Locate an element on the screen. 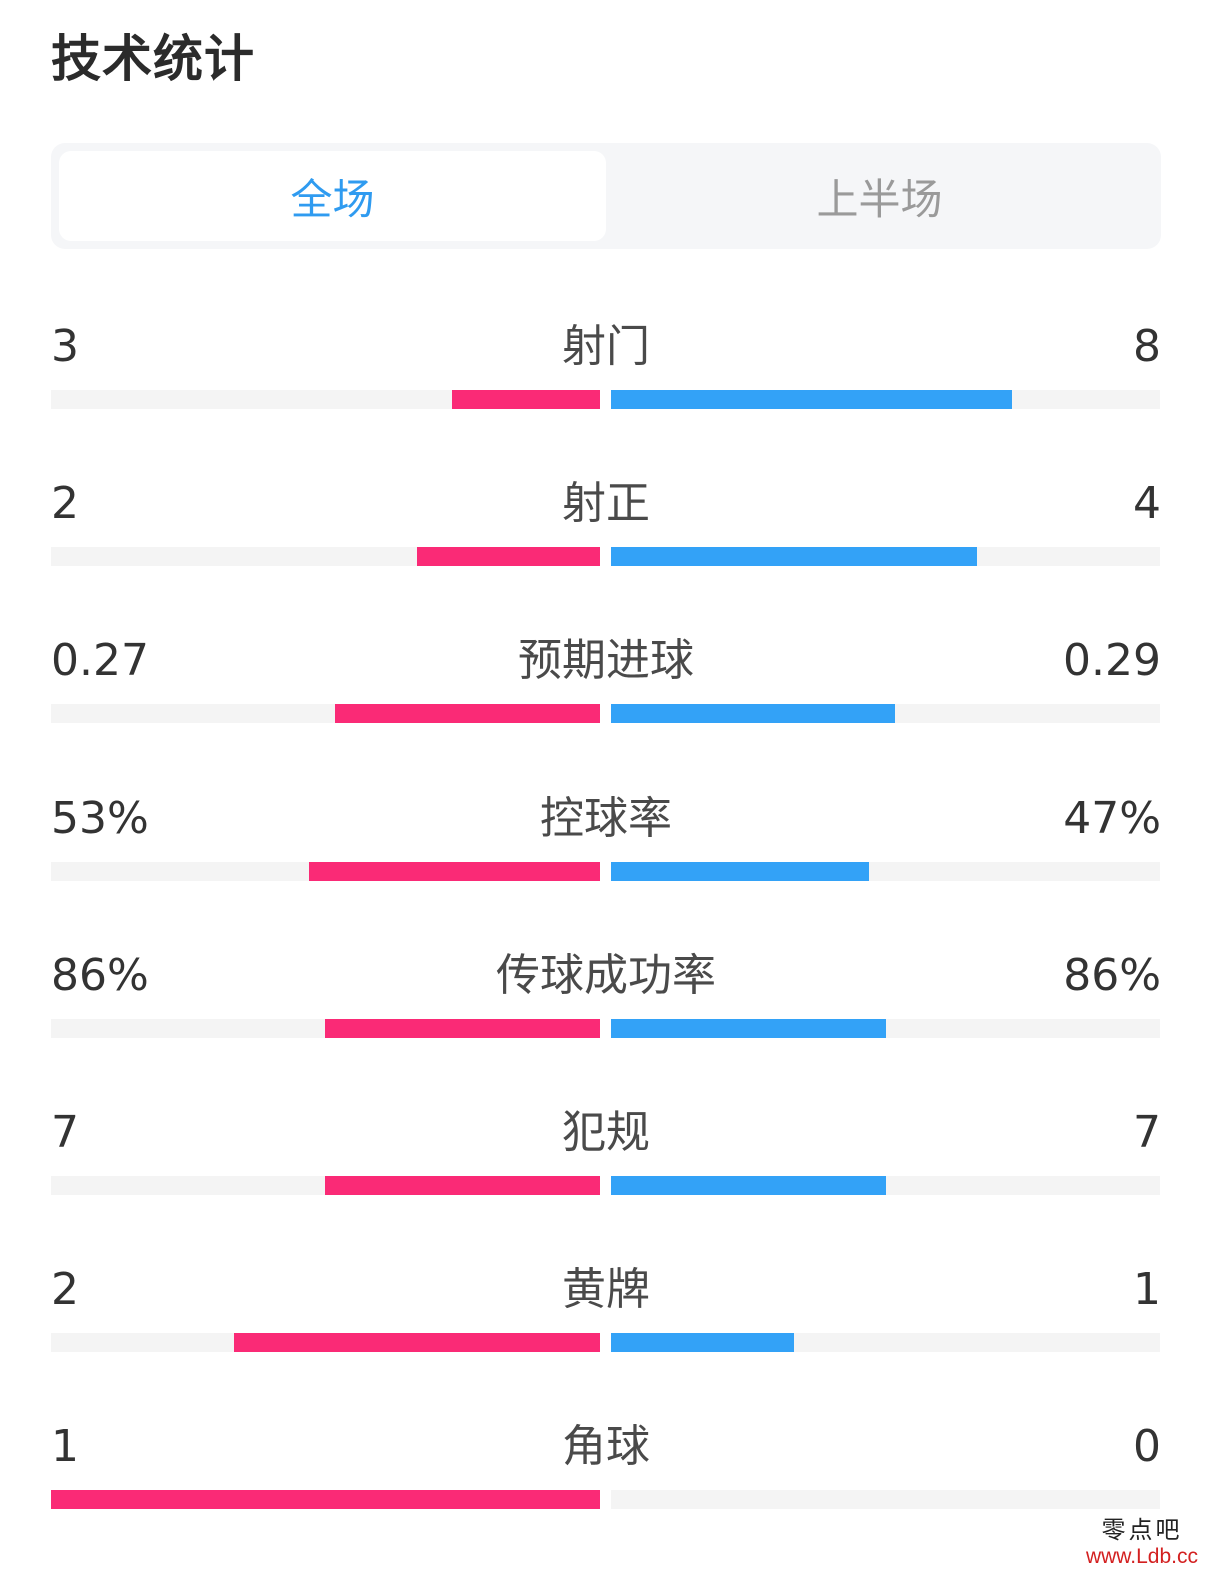 Image resolution: width=1220 pixels, height=1585 pixels. stat-label: 角球 is located at coordinates (606, 1446).